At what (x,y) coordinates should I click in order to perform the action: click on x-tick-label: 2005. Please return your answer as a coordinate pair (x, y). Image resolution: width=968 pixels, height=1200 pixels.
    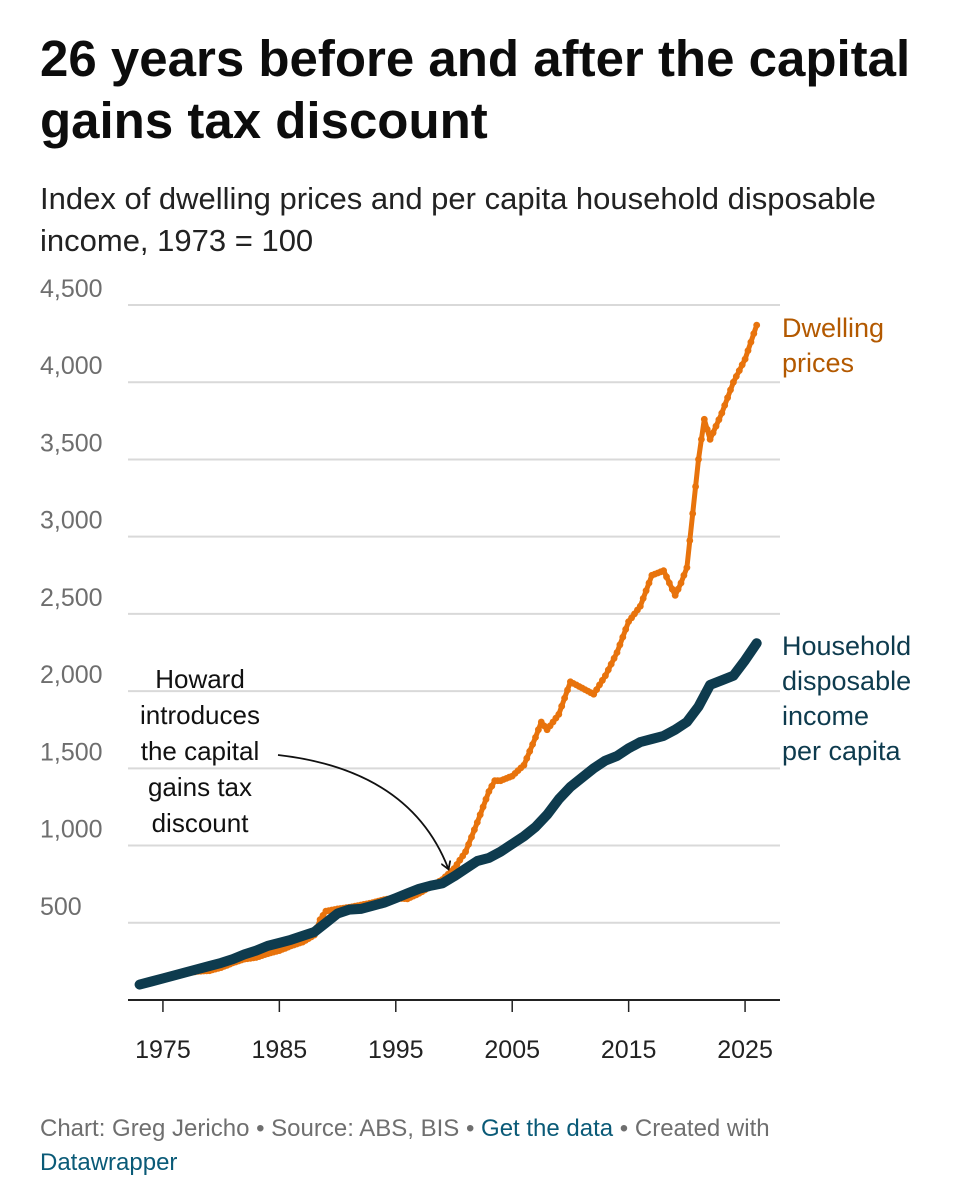
    Looking at the image, I should click on (512, 1050).